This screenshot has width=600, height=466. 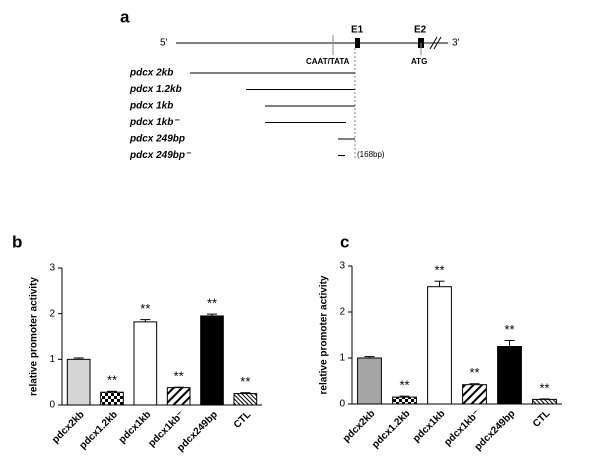 I want to click on note: (168bp), so click(x=371, y=154).